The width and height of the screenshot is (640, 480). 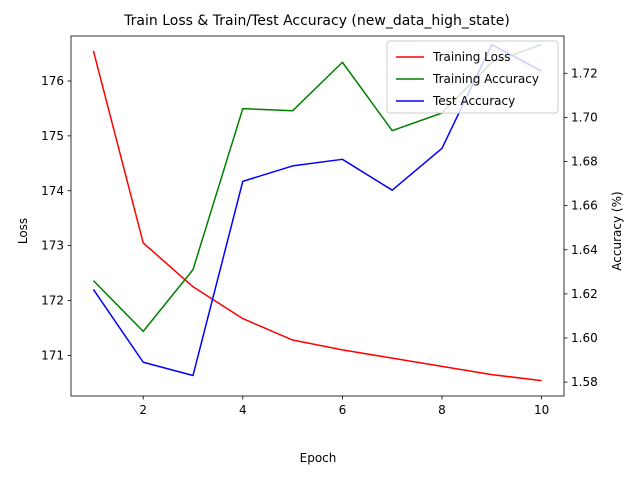 I want to click on y-left-tick-label: 172, so click(x=52, y=301).